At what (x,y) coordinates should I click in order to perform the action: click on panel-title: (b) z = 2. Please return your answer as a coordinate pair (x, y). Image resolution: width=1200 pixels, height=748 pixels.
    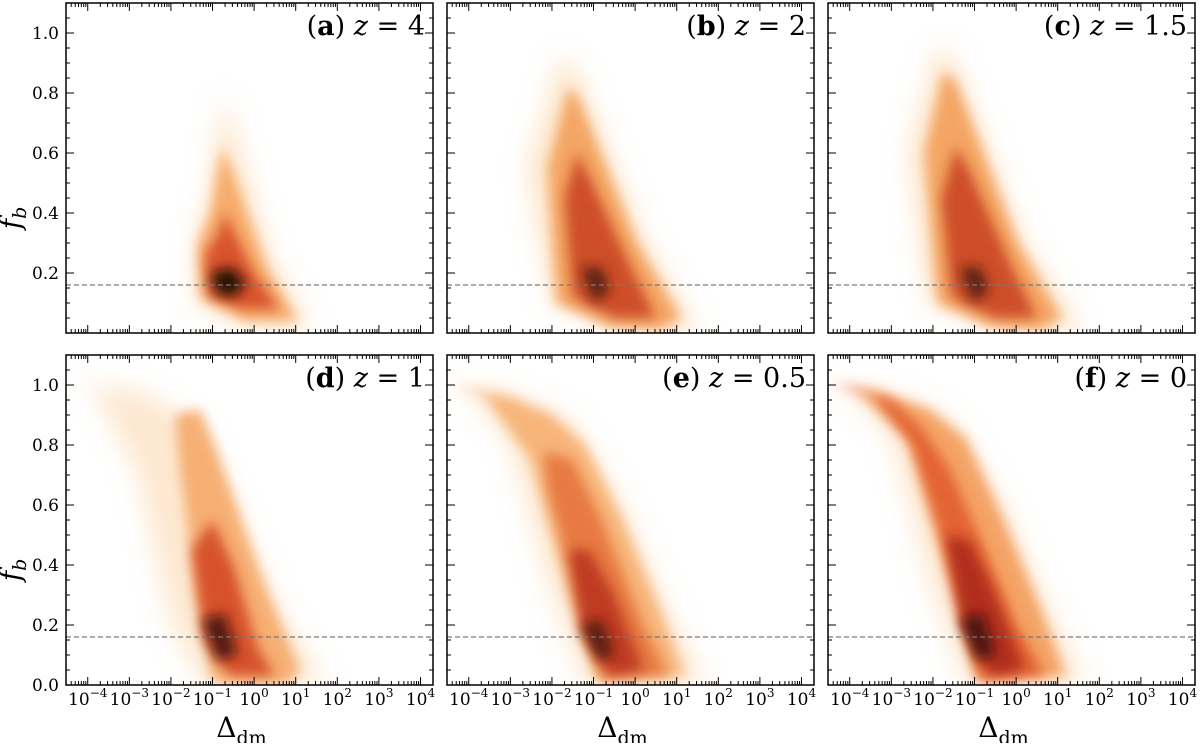
    Looking at the image, I should click on (746, 26).